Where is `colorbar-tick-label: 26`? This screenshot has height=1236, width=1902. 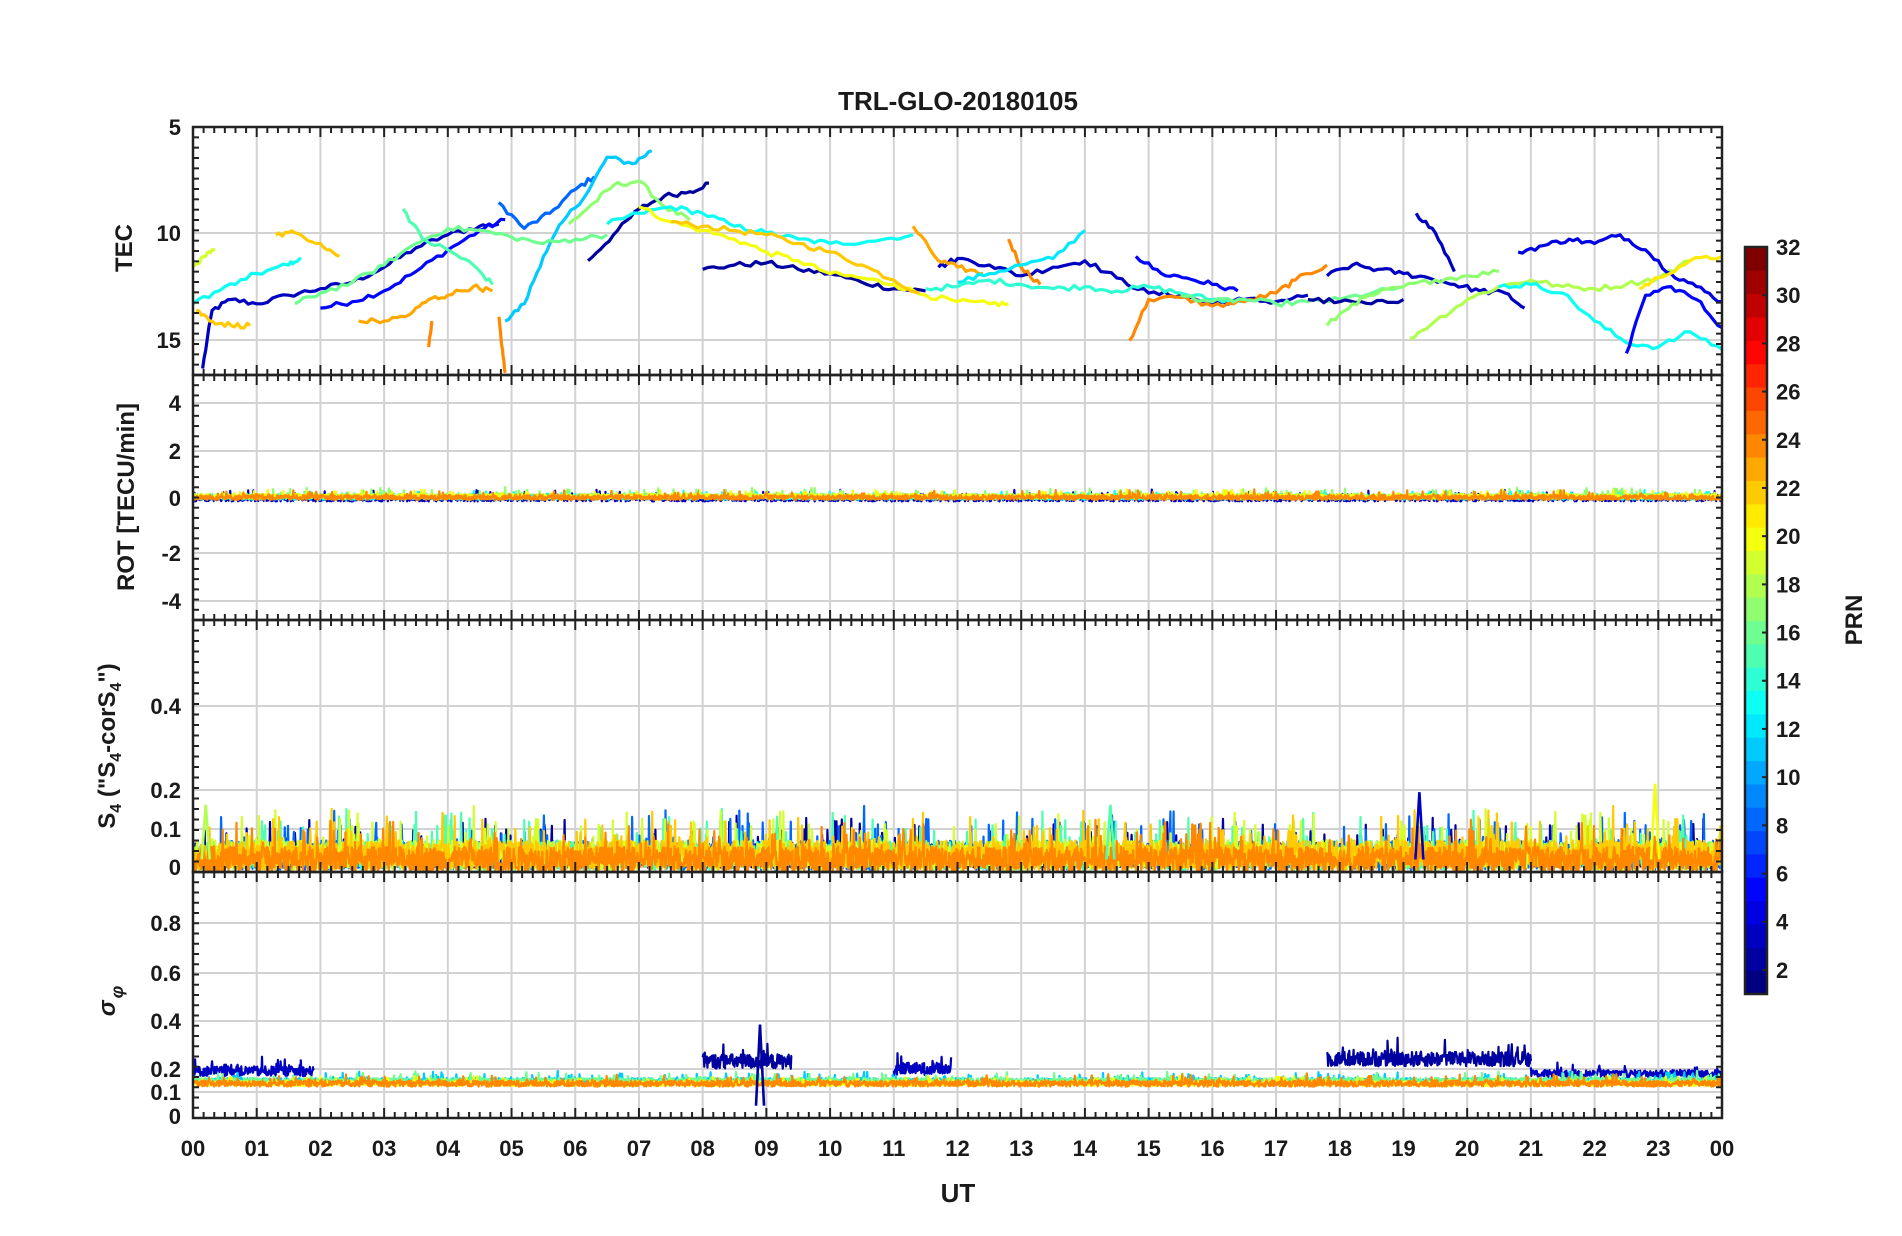
colorbar-tick-label: 26 is located at coordinates (1788, 392).